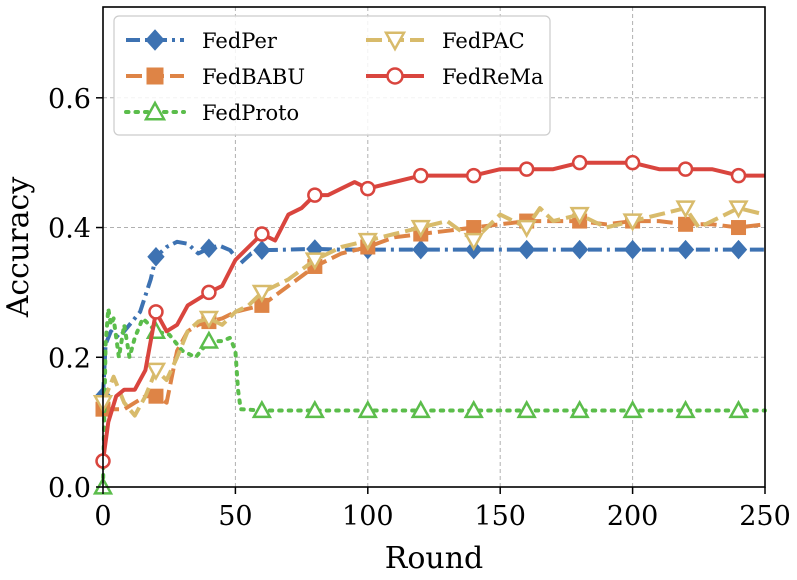 This screenshot has width=797, height=580. I want to click on legend-marker-fedrema, so click(395, 76).